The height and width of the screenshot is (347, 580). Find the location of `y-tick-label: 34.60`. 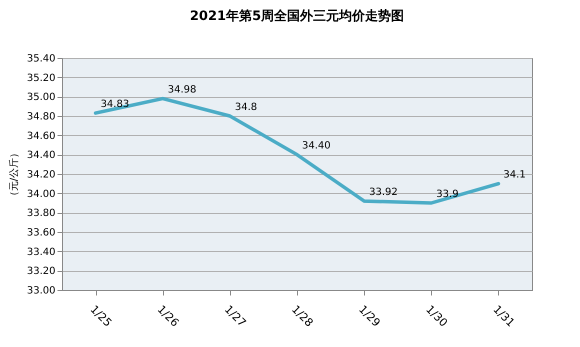

y-tick-label: 34.60 is located at coordinates (41, 136).